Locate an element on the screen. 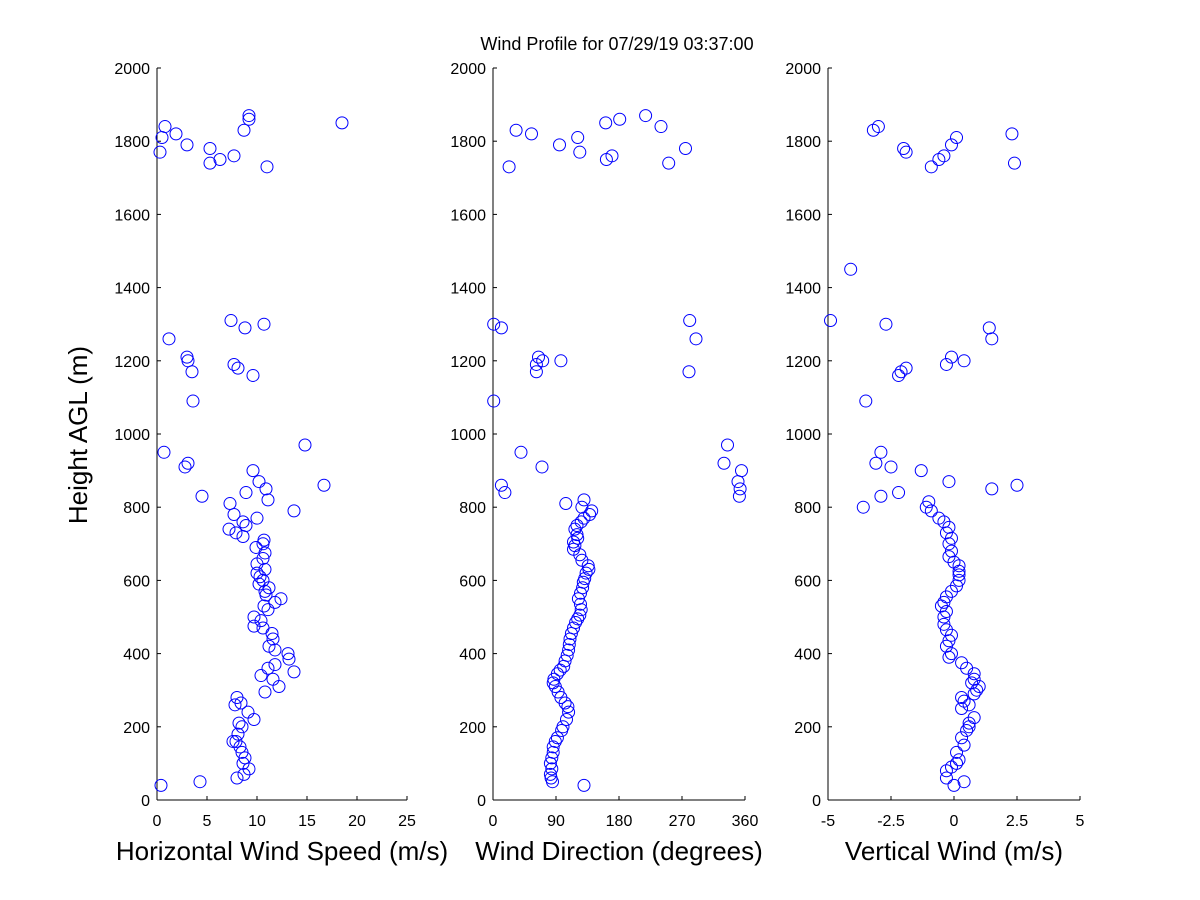 This screenshot has width=1200, height=900. x-tick-label: 0 is located at coordinates (493, 821).